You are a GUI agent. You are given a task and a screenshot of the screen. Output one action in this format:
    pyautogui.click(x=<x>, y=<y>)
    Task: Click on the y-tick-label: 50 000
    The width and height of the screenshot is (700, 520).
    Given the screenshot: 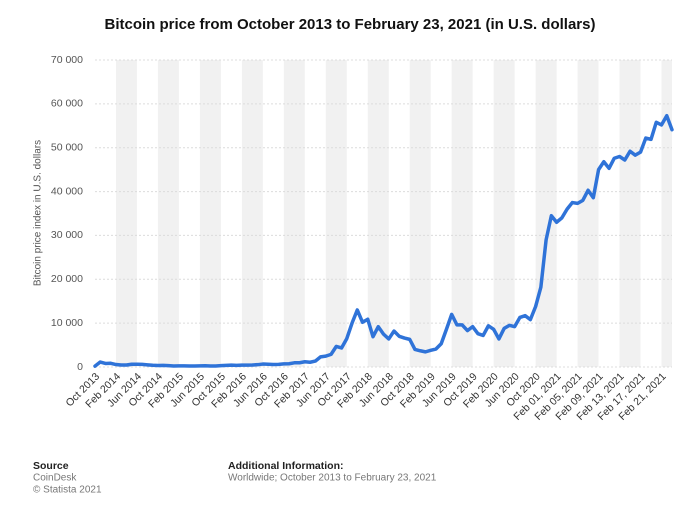 What is the action you would take?
    pyautogui.click(x=67, y=147)
    